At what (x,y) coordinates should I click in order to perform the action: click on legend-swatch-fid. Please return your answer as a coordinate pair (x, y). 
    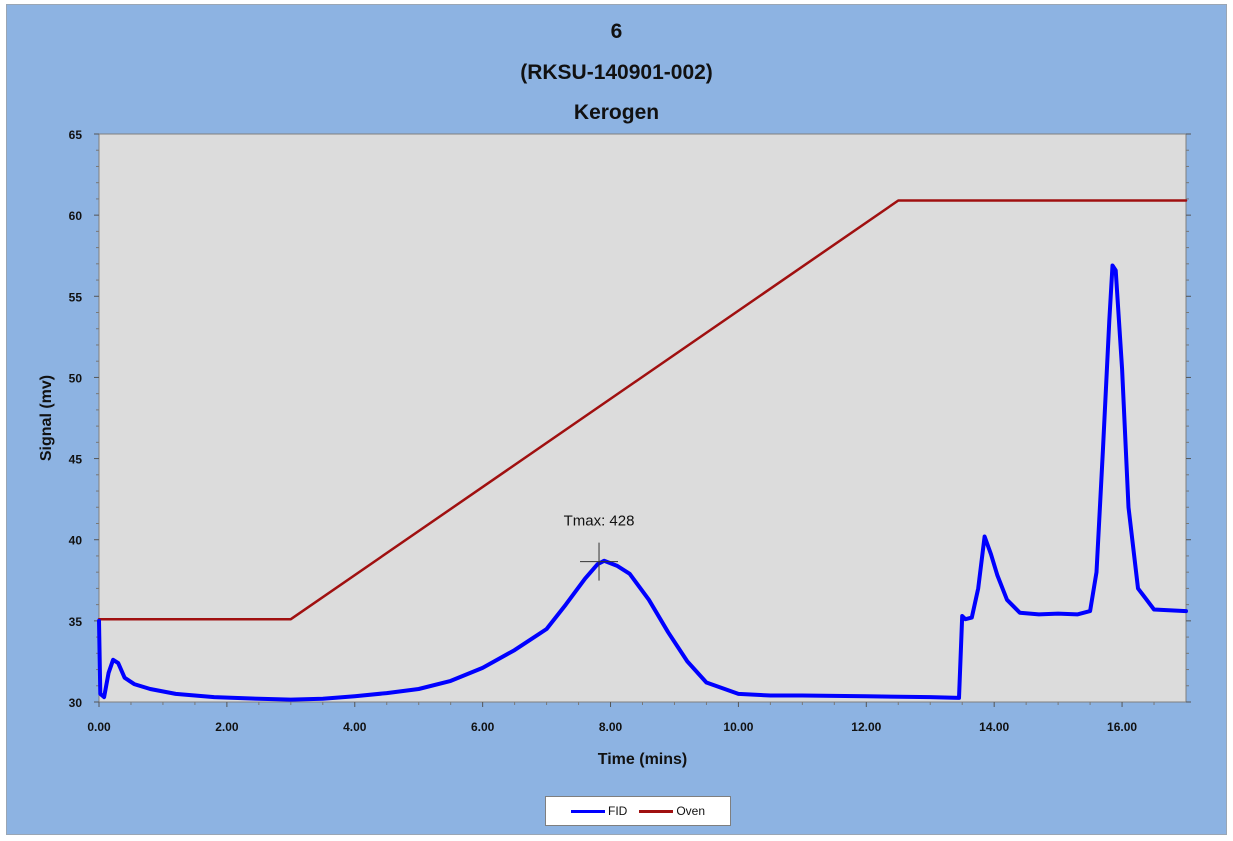
    Looking at the image, I should click on (587, 811).